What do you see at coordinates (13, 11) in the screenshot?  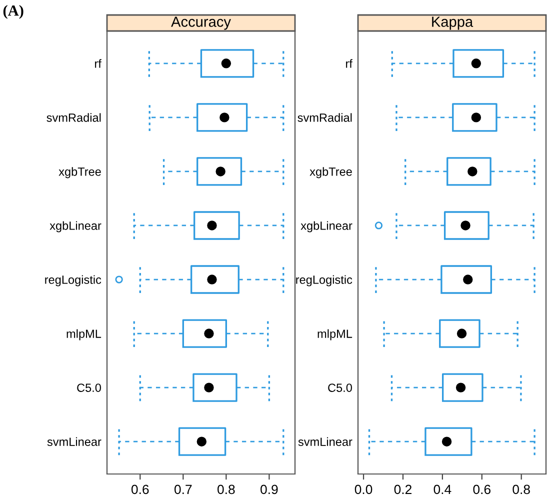 I see `text: (A)` at bounding box center [13, 11].